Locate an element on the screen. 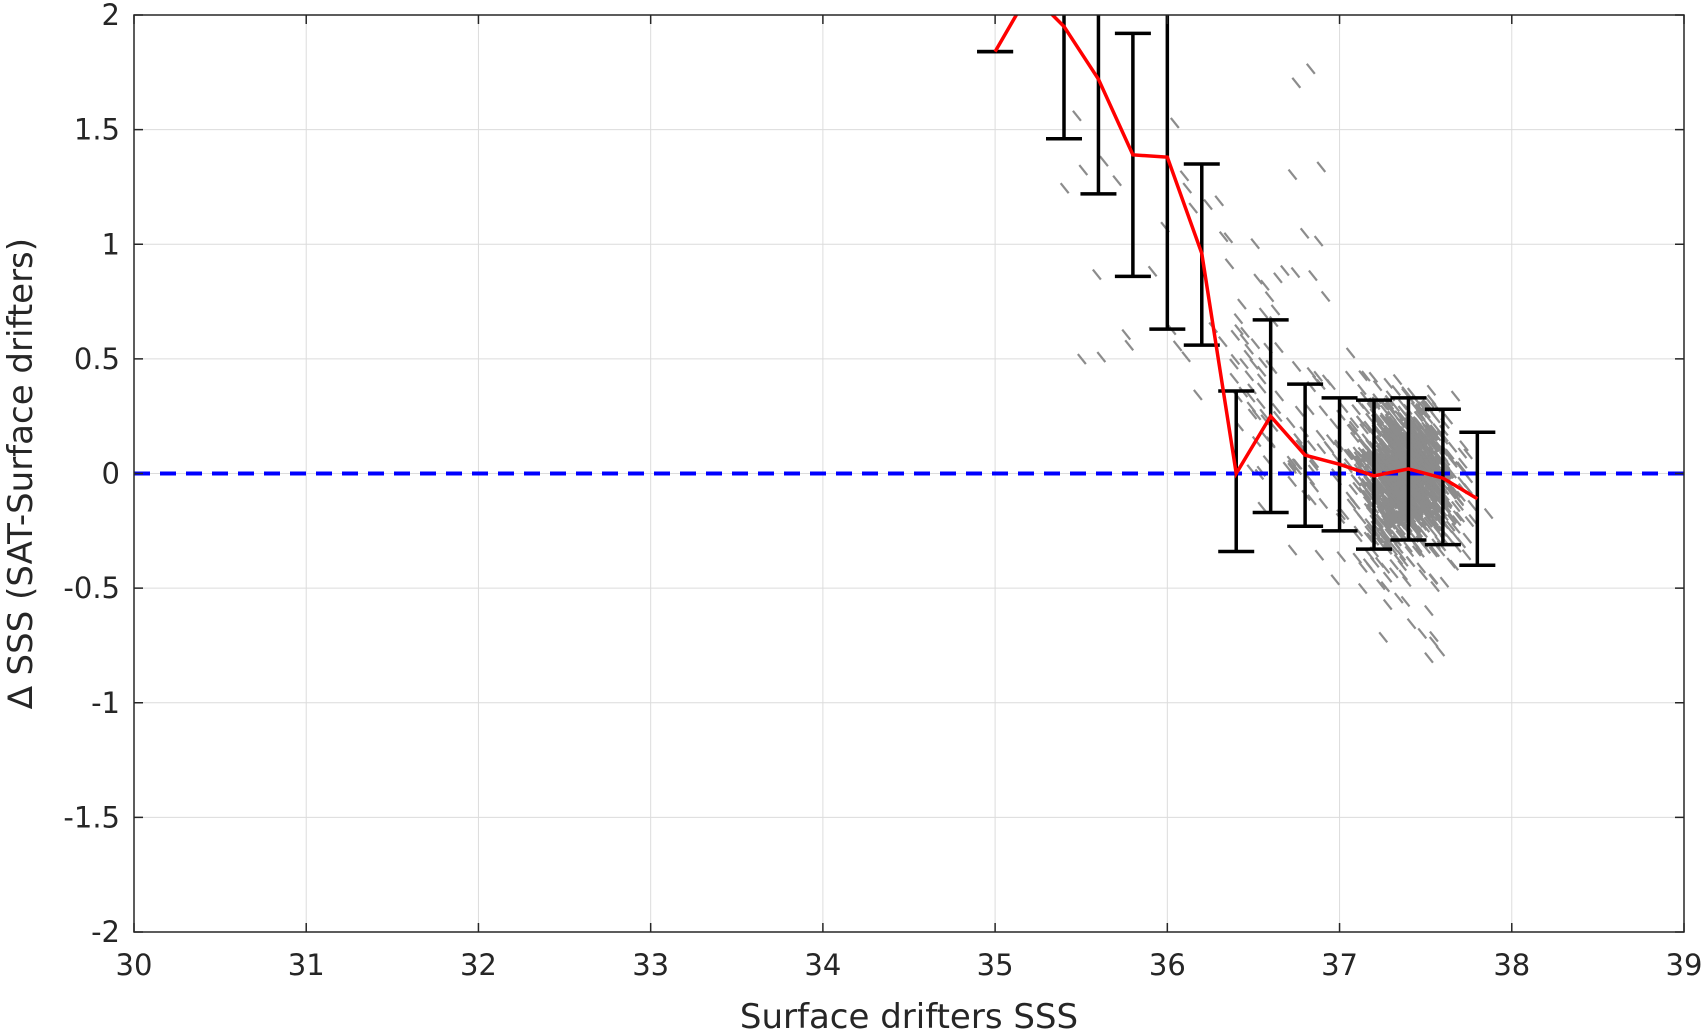  y-tick-label: -1.5 is located at coordinates (91, 817).